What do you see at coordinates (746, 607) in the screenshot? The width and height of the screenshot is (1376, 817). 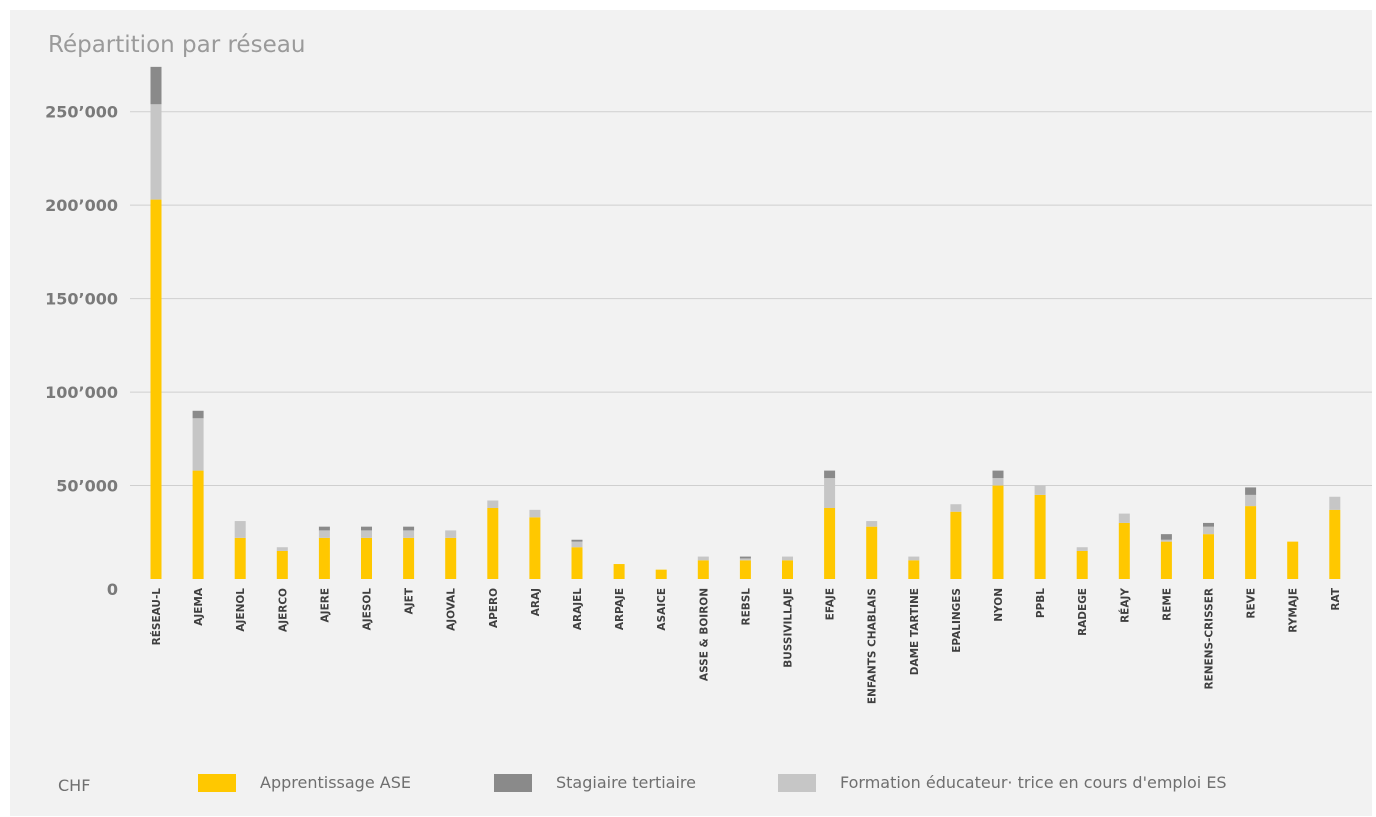 I see `x-category-label: REBSL` at bounding box center [746, 607].